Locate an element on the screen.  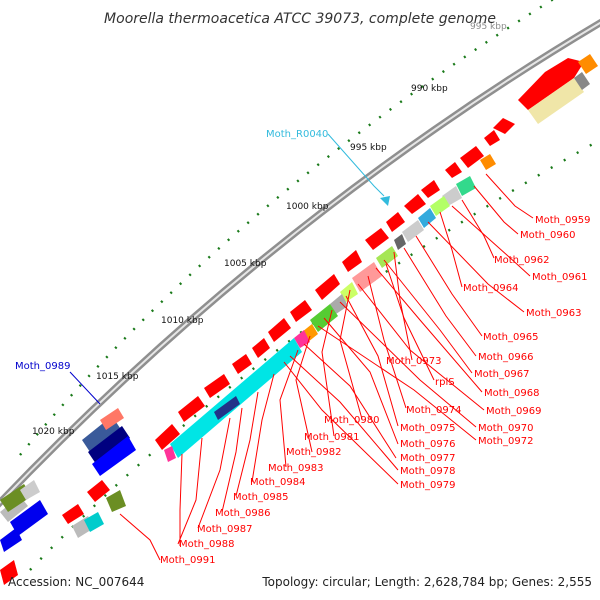
gene-label: Moth_0979 is located at coordinates (427, 485).